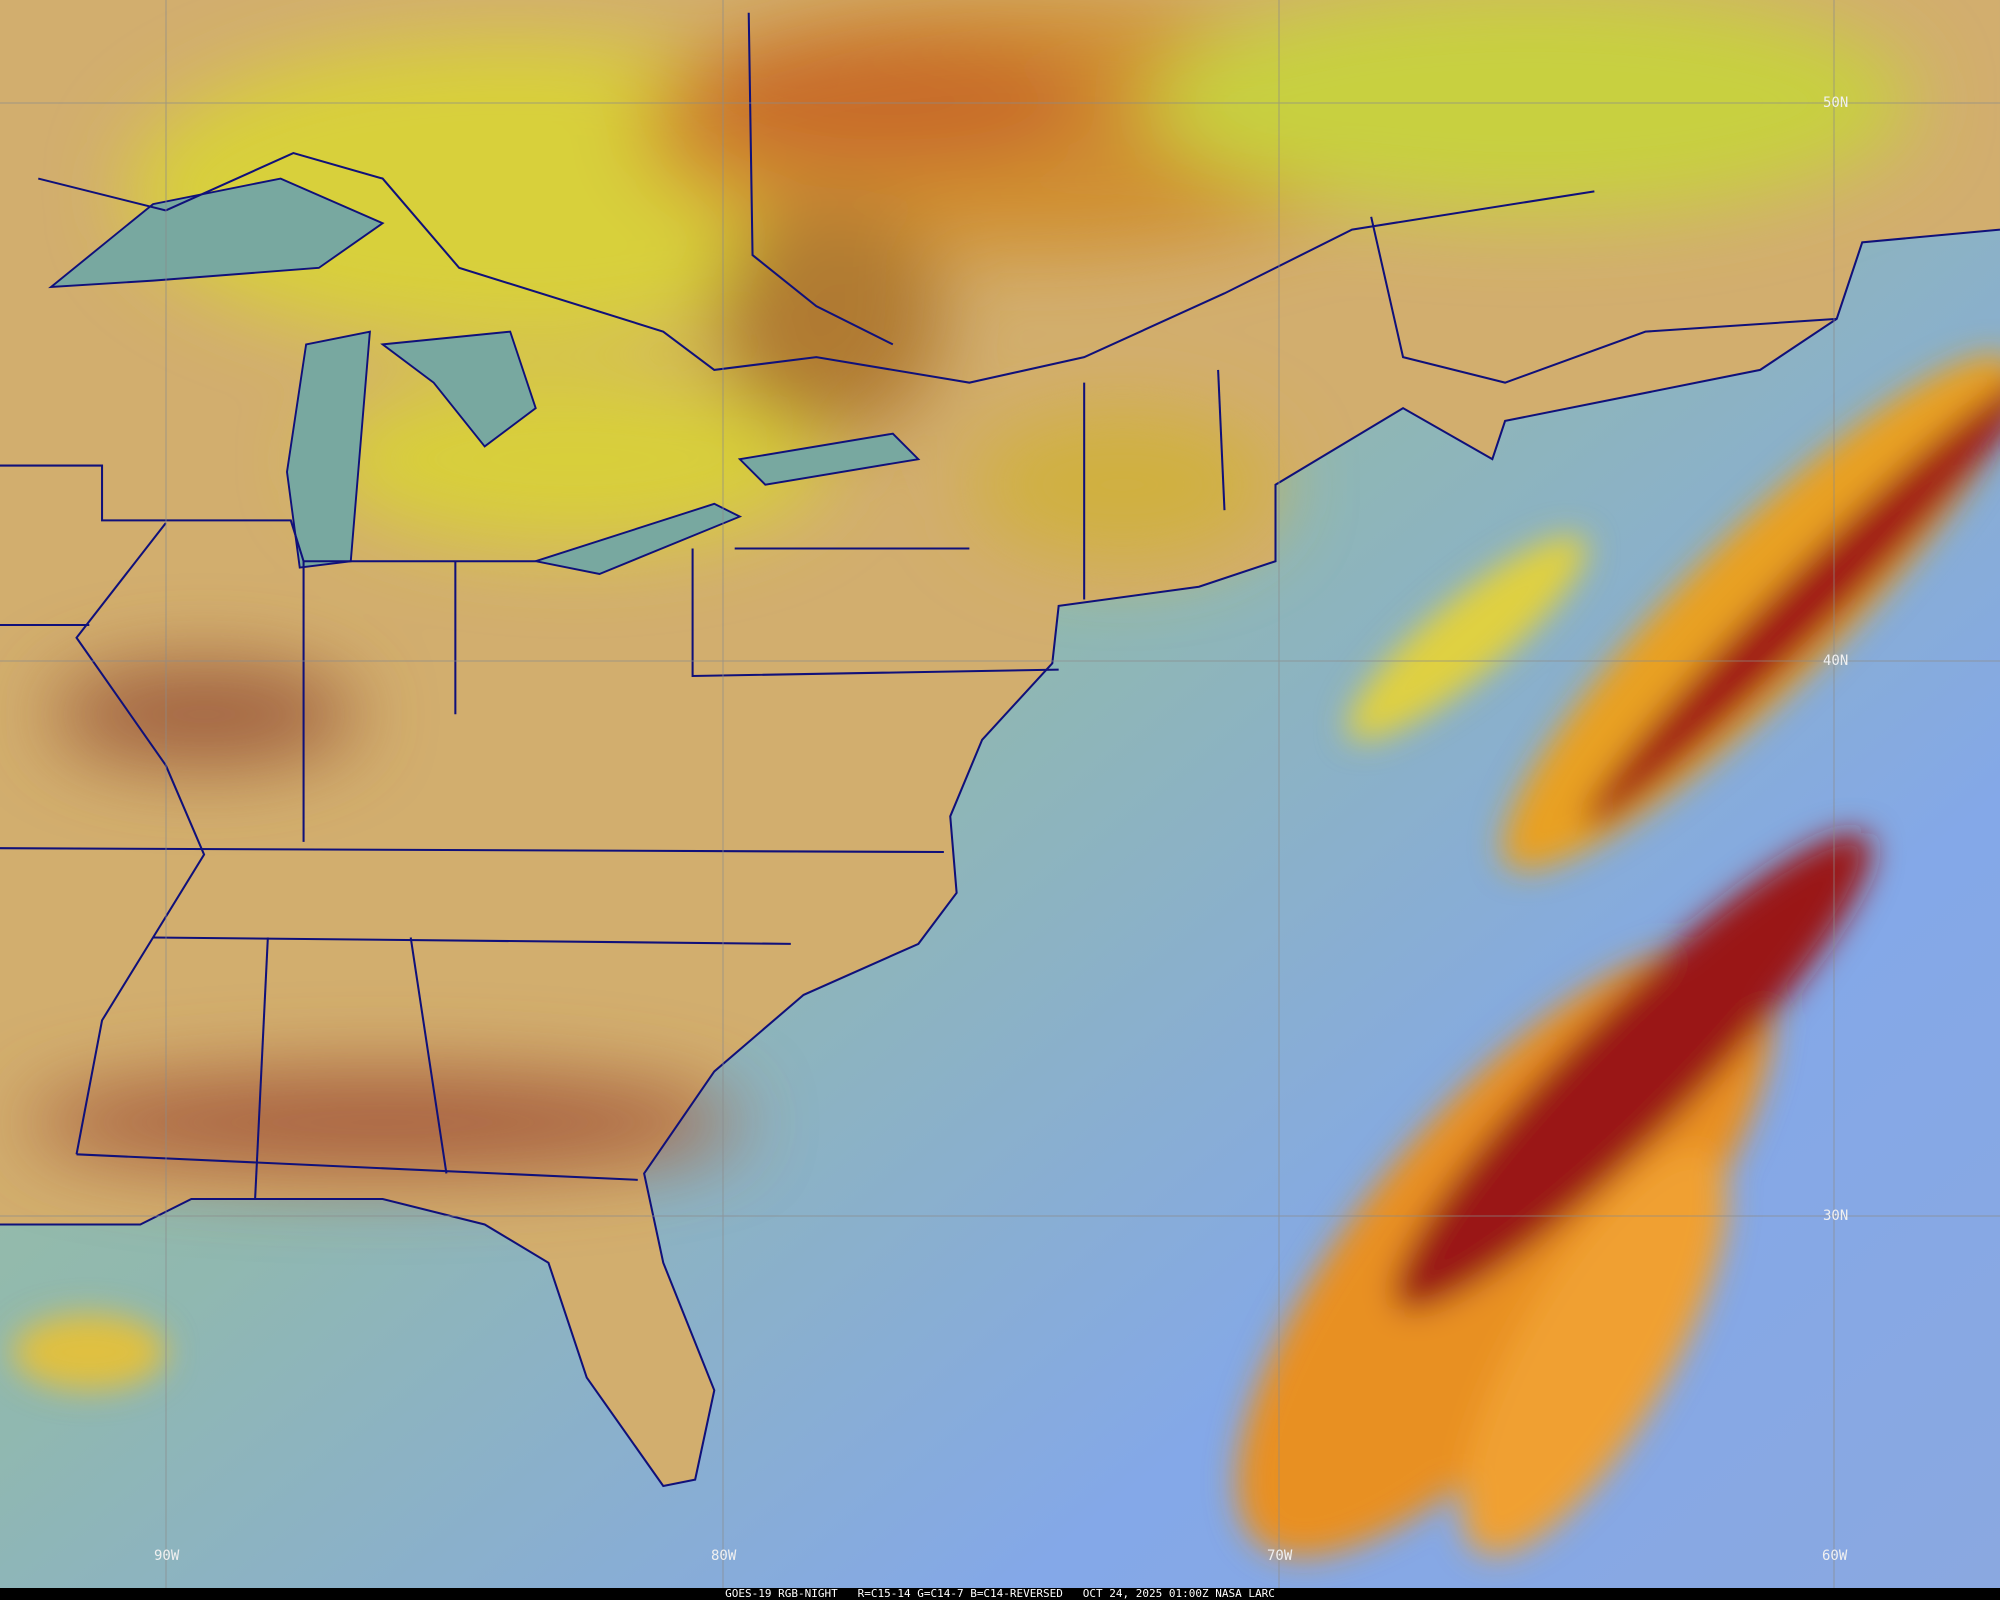 The width and height of the screenshot is (2000, 1600). What do you see at coordinates (1835, 661) in the screenshot?
I see `lat-label-40n: 40N` at bounding box center [1835, 661].